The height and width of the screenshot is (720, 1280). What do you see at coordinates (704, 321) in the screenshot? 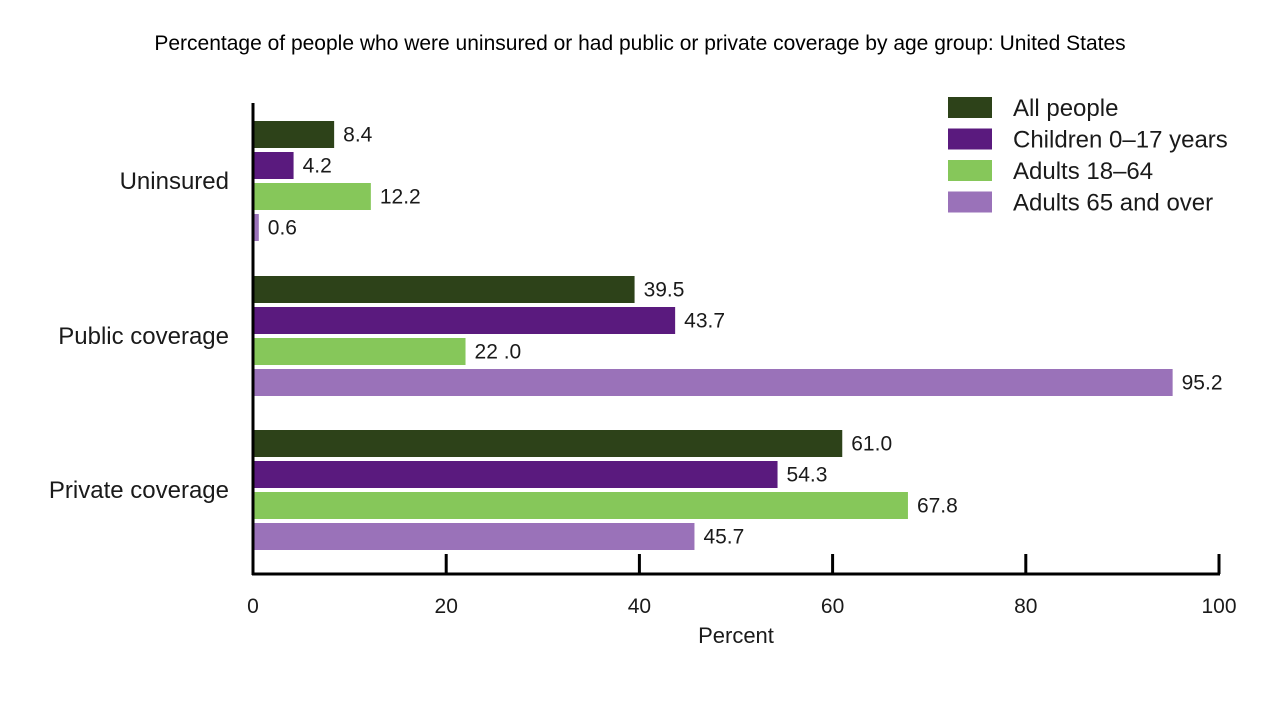
I see `value-label-1-1: 43.7` at bounding box center [704, 321].